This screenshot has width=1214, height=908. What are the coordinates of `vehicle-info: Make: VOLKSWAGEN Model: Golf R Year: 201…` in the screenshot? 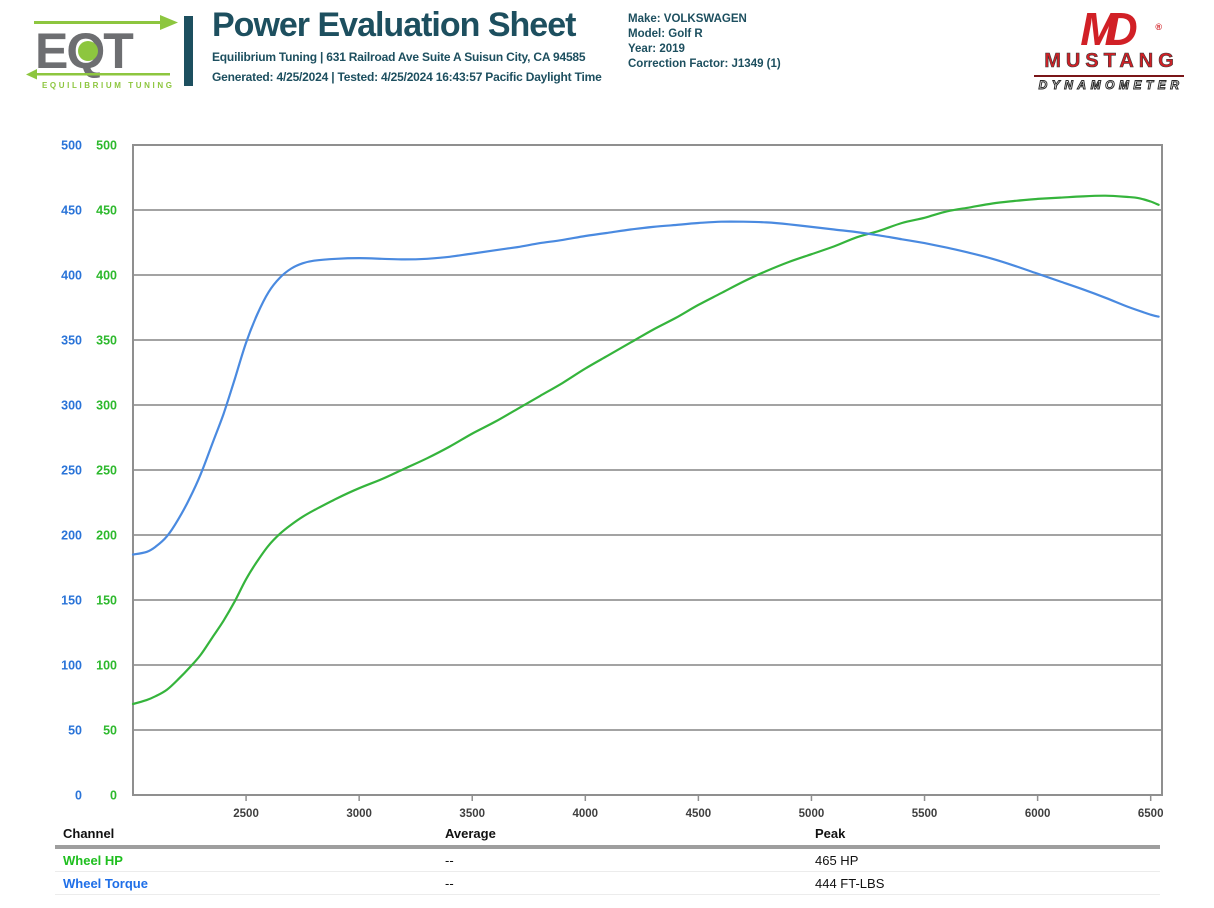 It's located at (808, 42).